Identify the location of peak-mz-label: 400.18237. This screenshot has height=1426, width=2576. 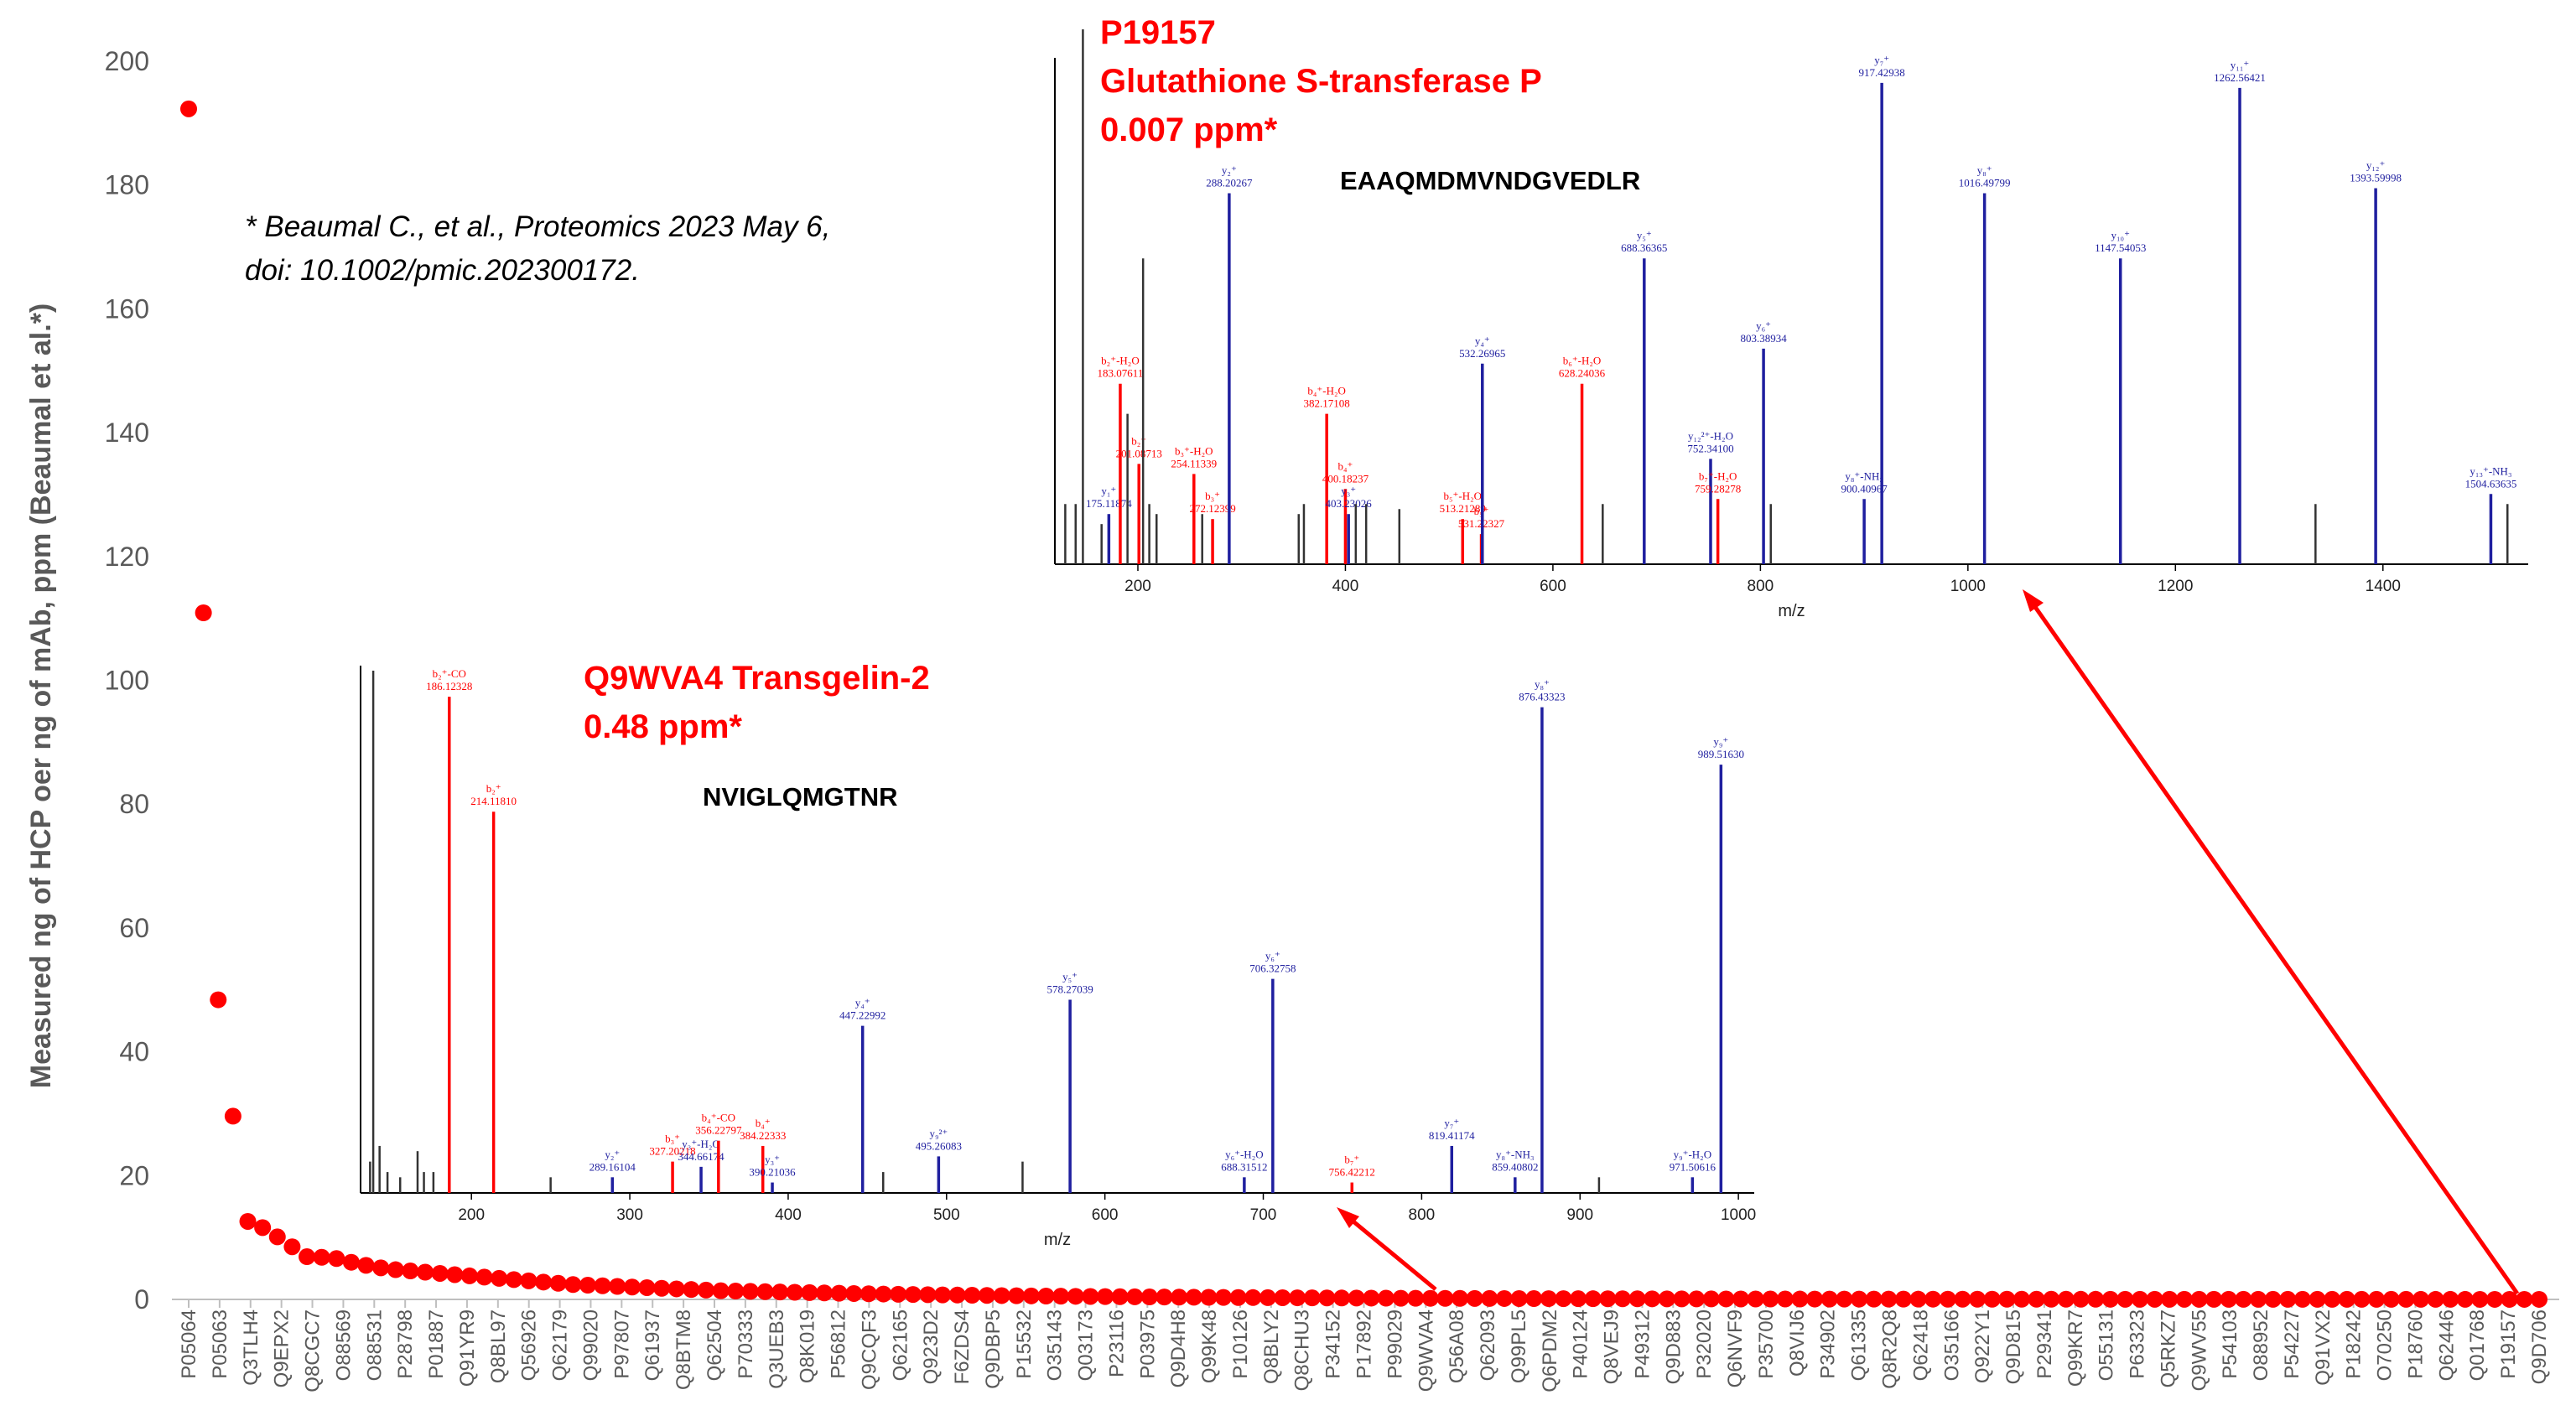
(1345, 478).